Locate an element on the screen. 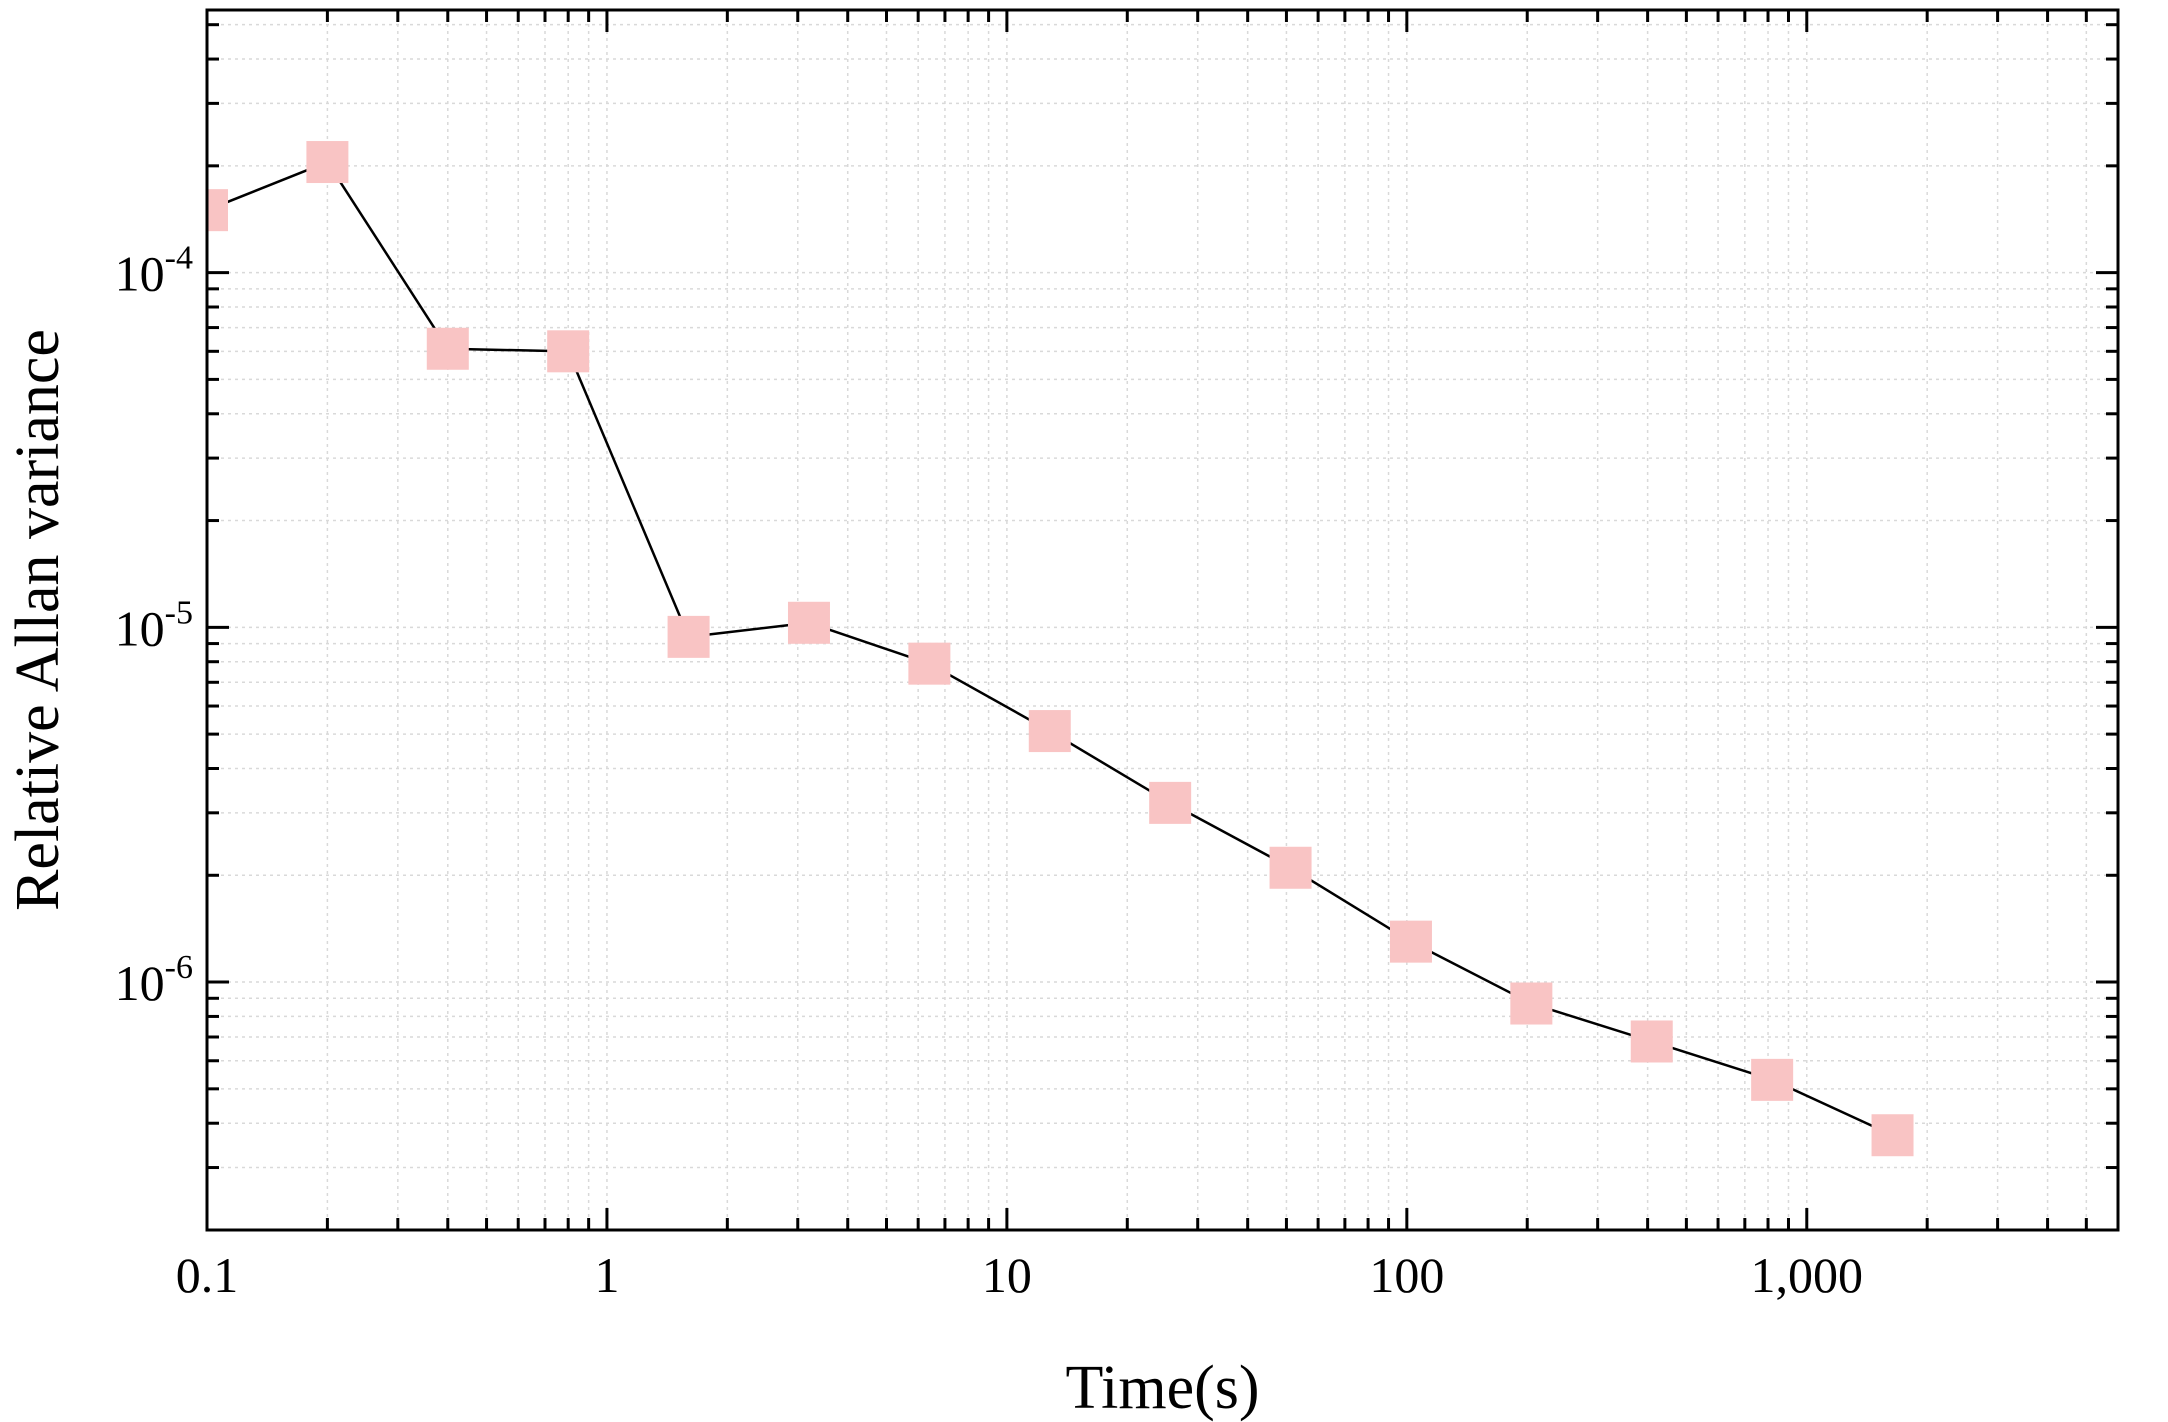  x-tick-label: 10 is located at coordinates (1007, 1275).